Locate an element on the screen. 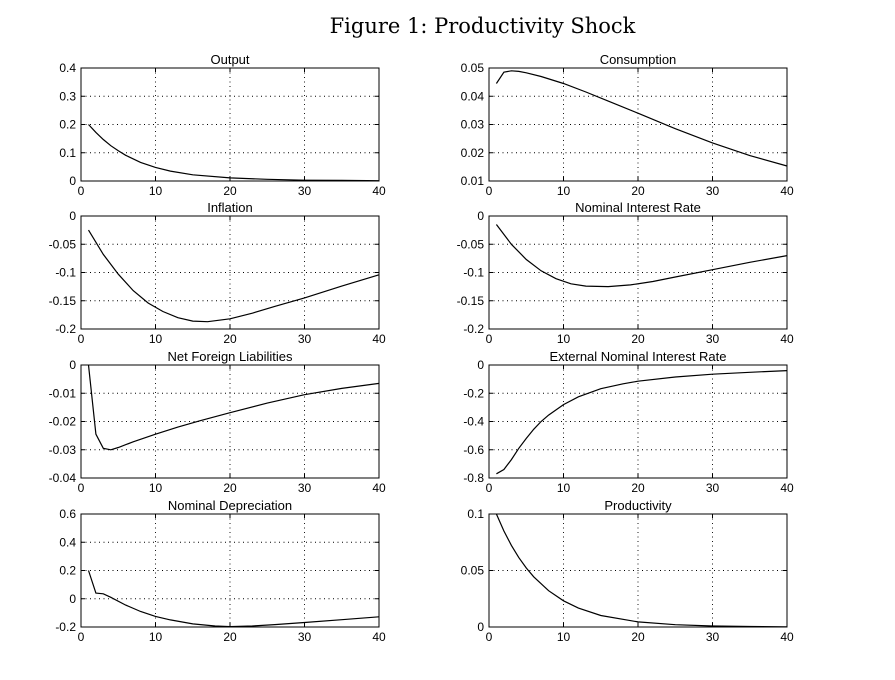 The image size is (895, 680). chart-1-xtick-label: 40 is located at coordinates (379, 191).